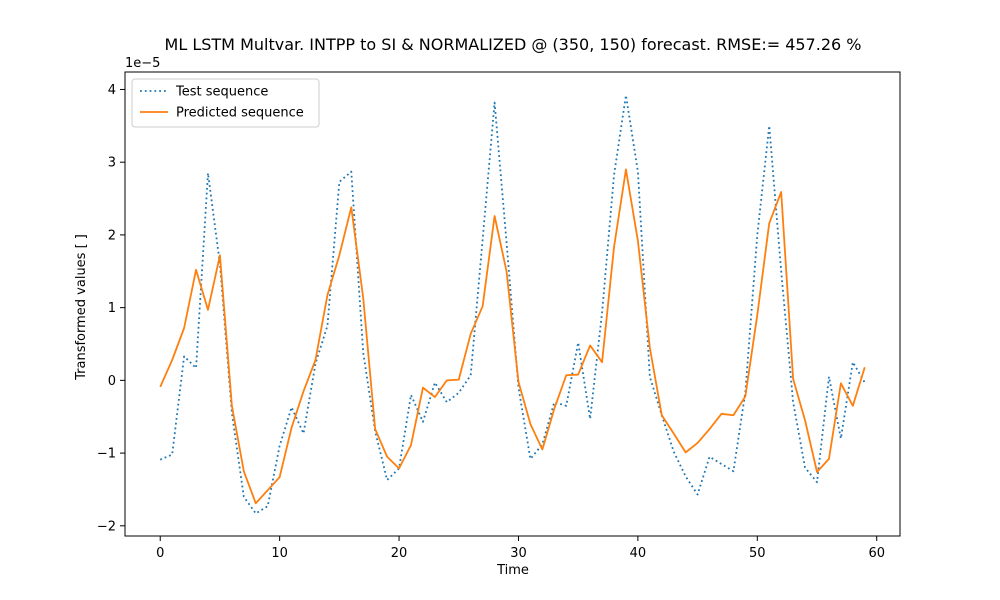 Image resolution: width=1000 pixels, height=600 pixels. What do you see at coordinates (106, 454) in the screenshot?
I see `y-tick-label: −1` at bounding box center [106, 454].